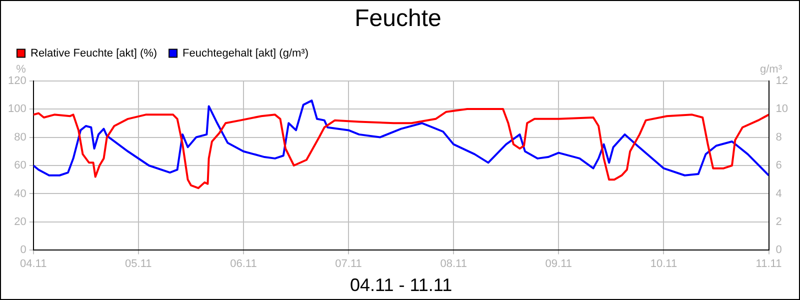 This screenshot has height=300, width=800. I want to click on x-axis-title: 04.11 - 11.11, so click(401, 285).